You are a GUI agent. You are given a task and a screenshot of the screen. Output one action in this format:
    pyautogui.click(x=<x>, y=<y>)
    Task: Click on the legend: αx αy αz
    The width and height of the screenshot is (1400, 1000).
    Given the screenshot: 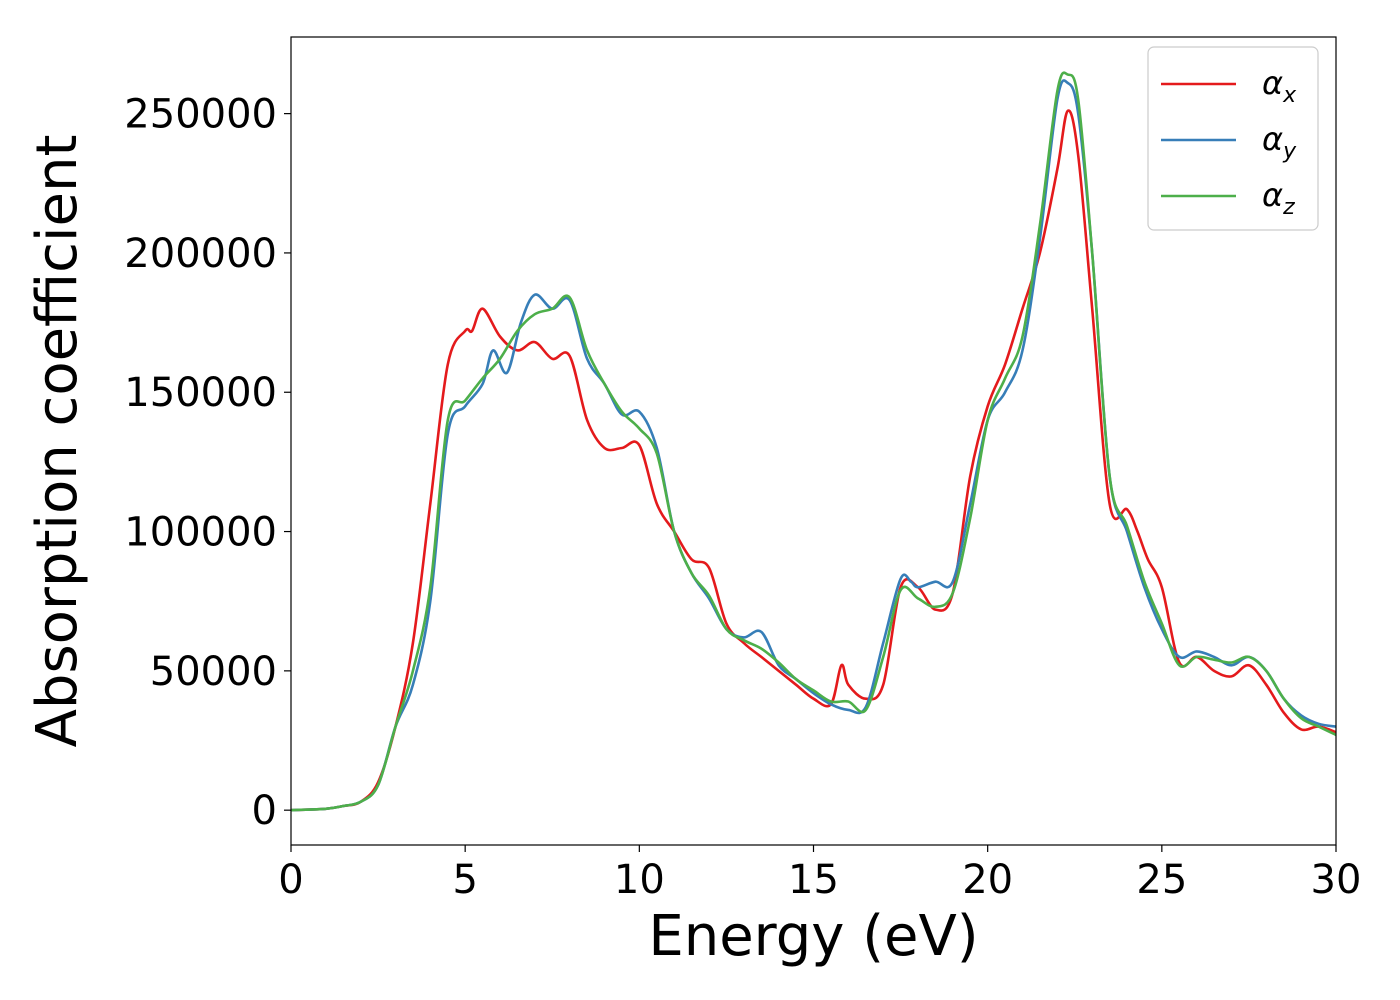 What is the action you would take?
    pyautogui.click(x=1233, y=138)
    